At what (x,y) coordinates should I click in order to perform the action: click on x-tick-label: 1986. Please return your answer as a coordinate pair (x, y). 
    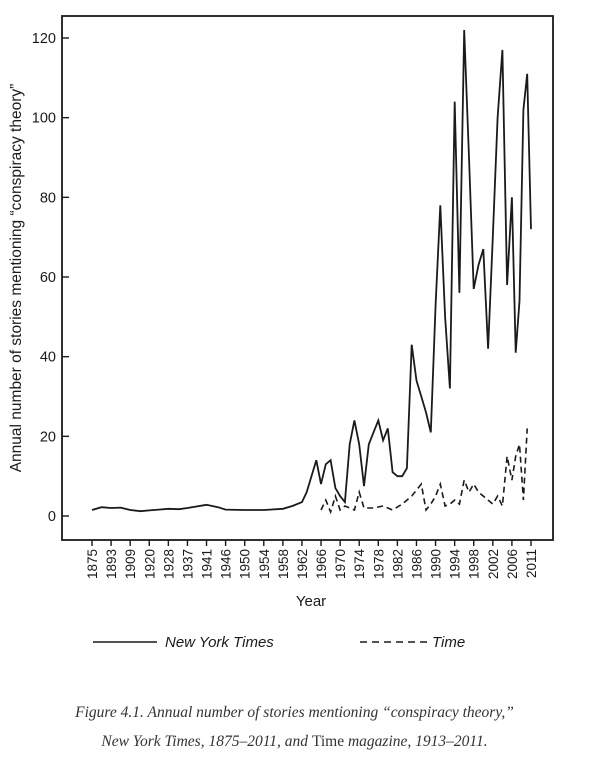
    Looking at the image, I should click on (416, 564).